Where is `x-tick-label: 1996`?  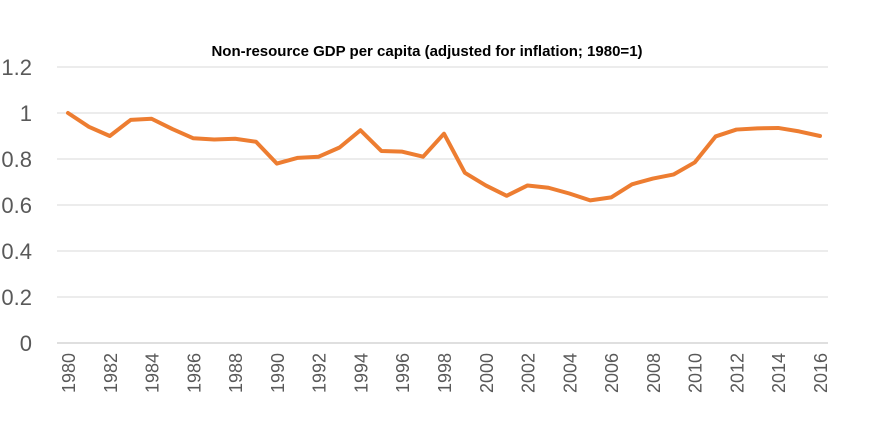
x-tick-label: 1996 is located at coordinates (403, 373).